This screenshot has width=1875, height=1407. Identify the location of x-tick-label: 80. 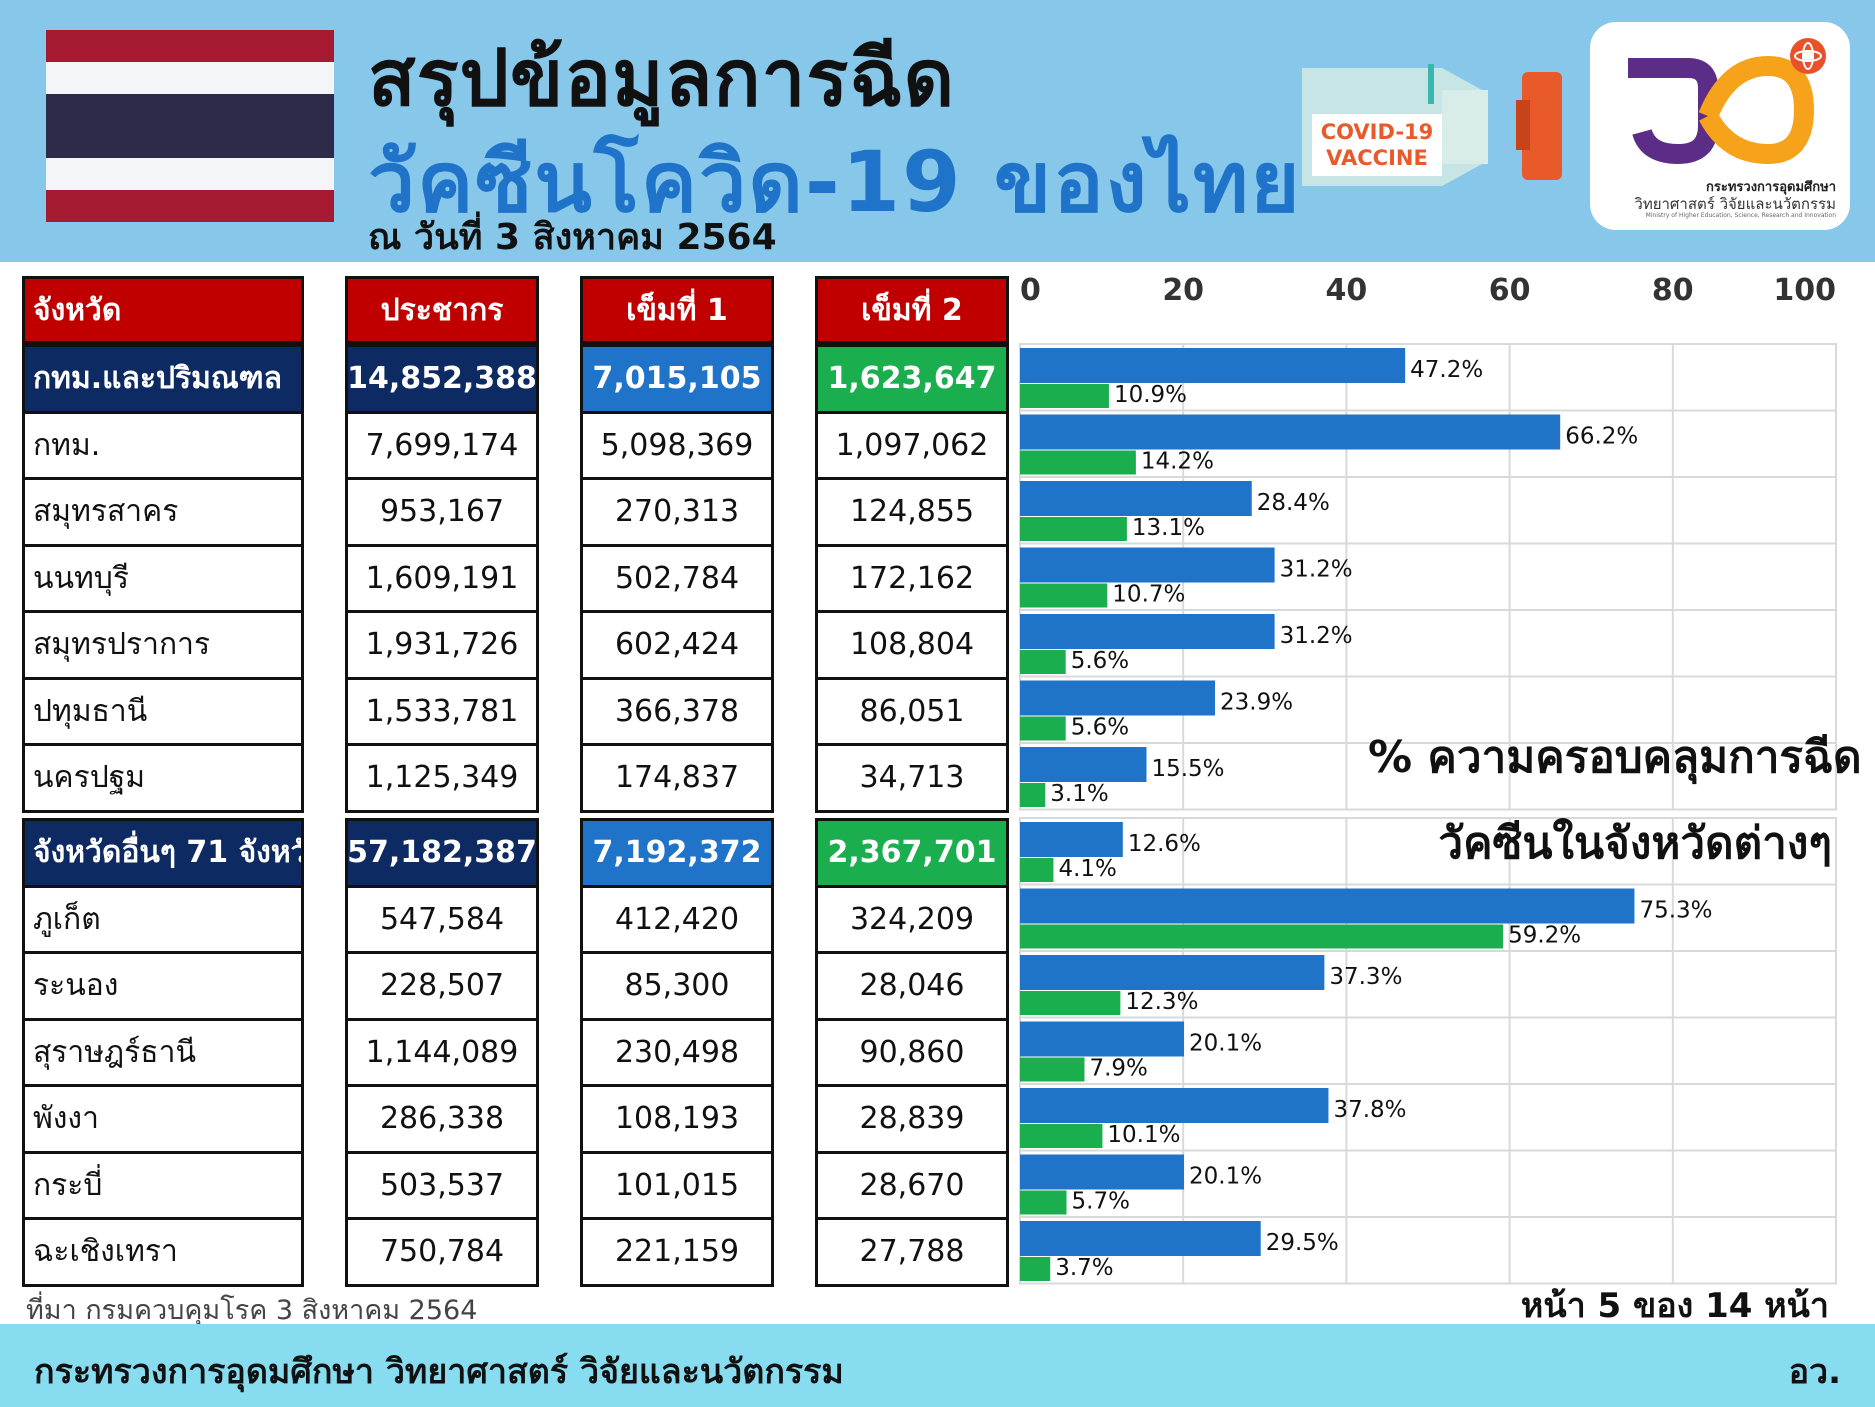
(1673, 290).